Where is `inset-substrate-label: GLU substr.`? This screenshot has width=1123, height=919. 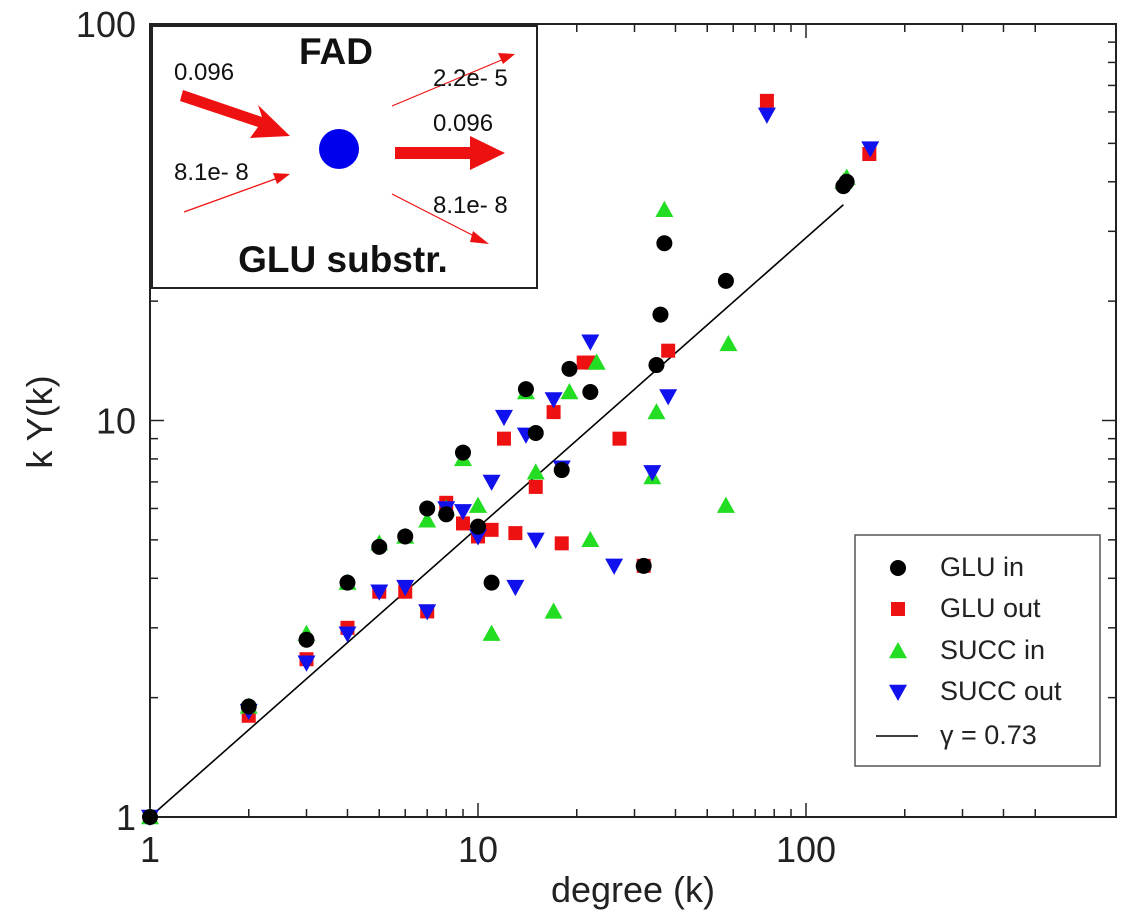
inset-substrate-label: GLU substr. is located at coordinates (343, 259).